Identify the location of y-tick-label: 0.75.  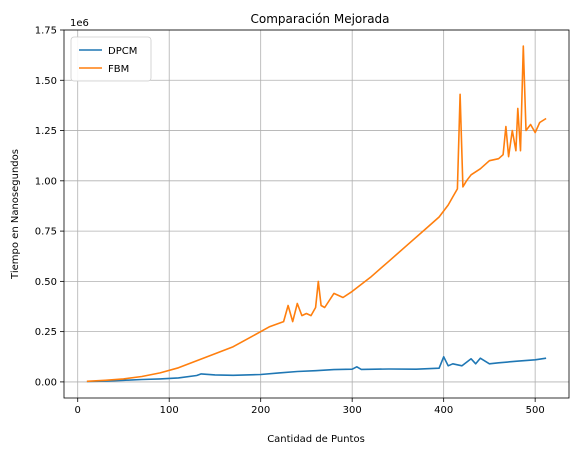
(46, 232).